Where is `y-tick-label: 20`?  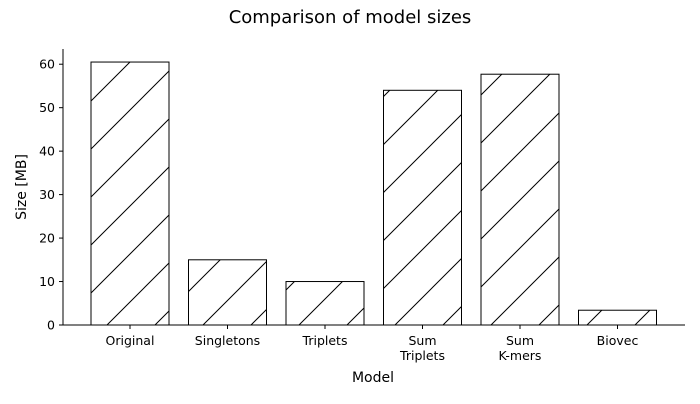
y-tick-label: 20 is located at coordinates (47, 238).